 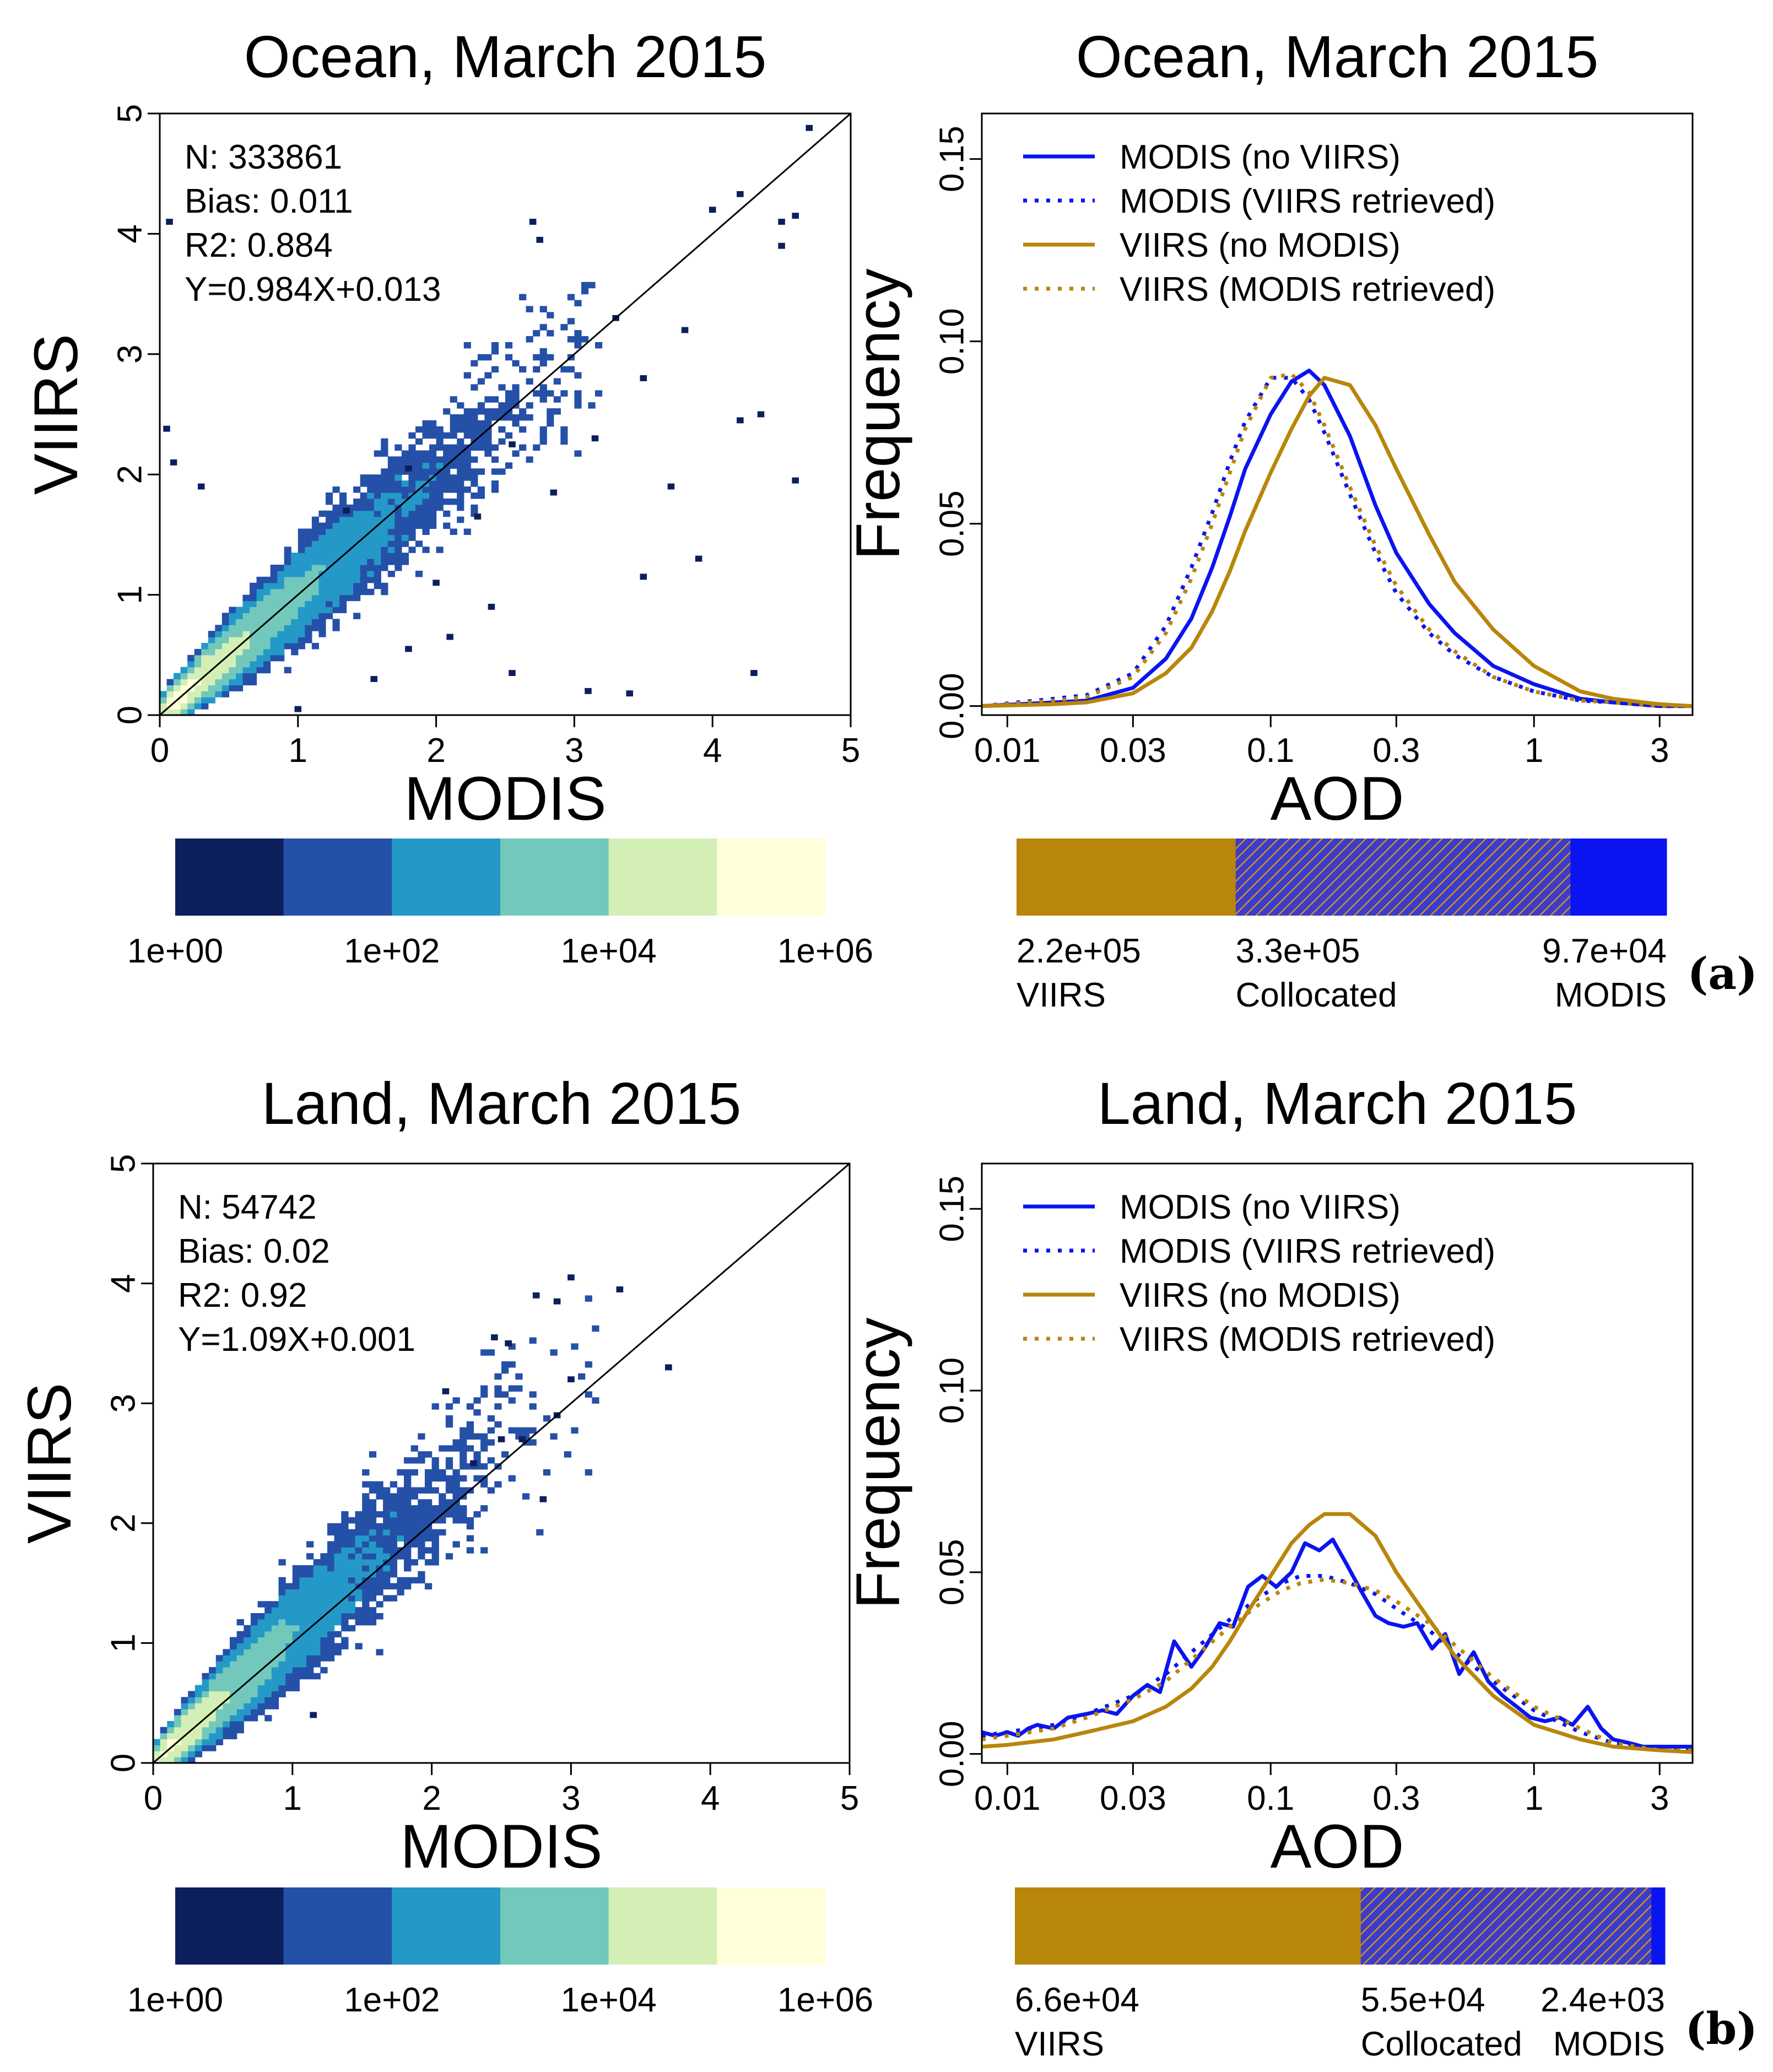 What do you see at coordinates (159, 751) in the screenshot?
I see `x-tick-label: 0` at bounding box center [159, 751].